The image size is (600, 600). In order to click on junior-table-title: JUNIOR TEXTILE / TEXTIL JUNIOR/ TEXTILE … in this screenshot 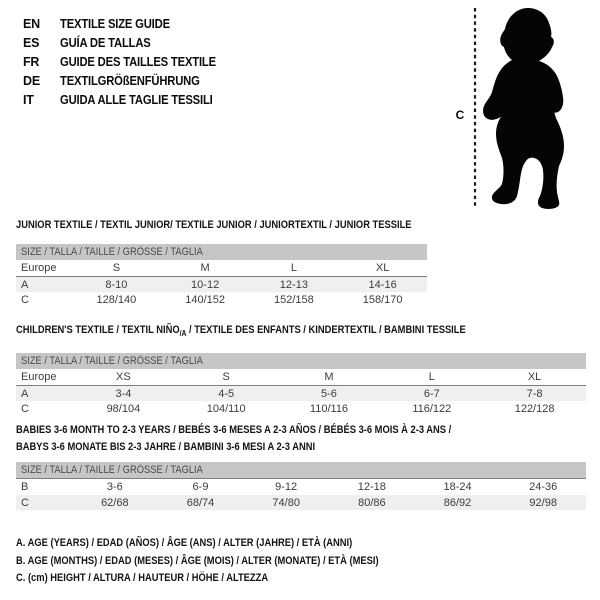, I will do `click(214, 225)`.